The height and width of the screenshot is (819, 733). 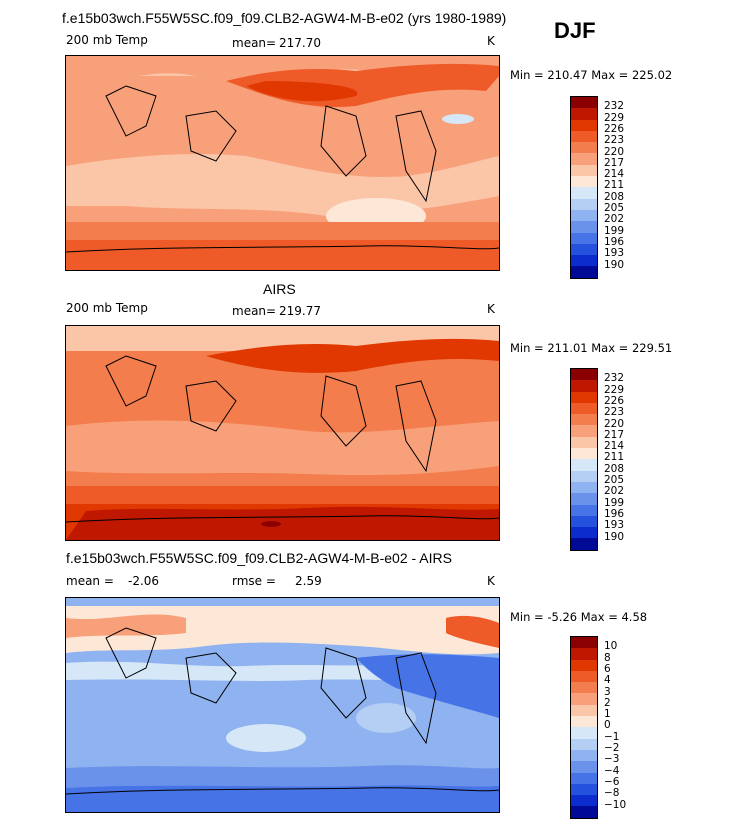 What do you see at coordinates (254, 581) in the screenshot?
I see `rmse-label: rmse =` at bounding box center [254, 581].